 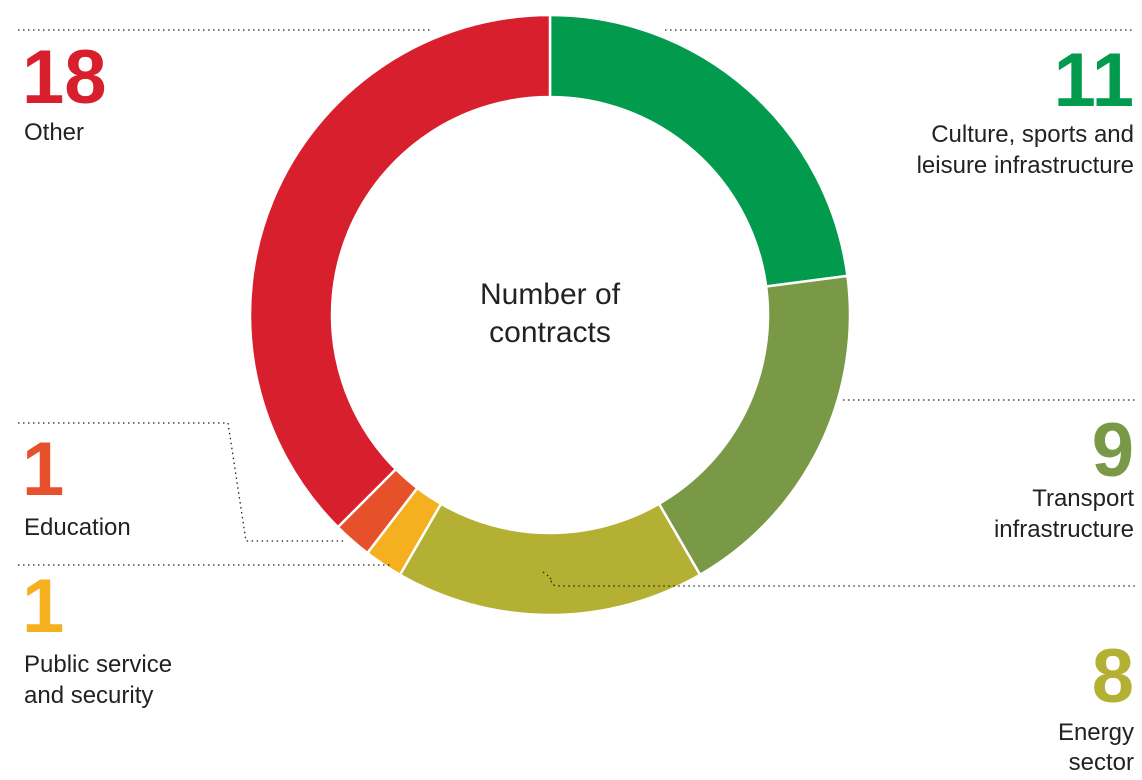 What do you see at coordinates (1032, 134) in the screenshot?
I see `label-culture-line-1: Culture, sports and` at bounding box center [1032, 134].